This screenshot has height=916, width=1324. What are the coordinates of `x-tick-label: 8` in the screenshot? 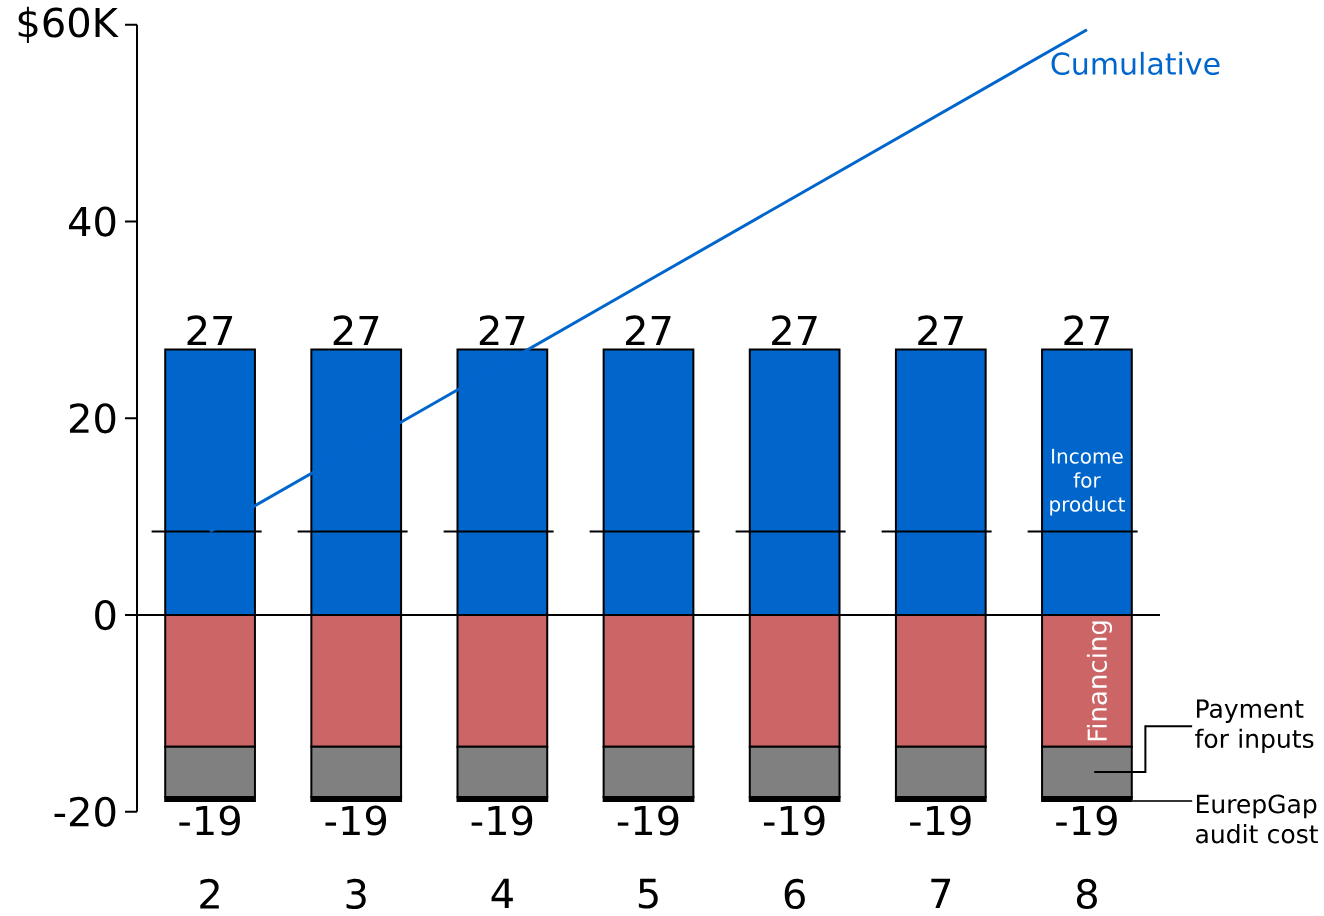 It's located at (1086, 894).